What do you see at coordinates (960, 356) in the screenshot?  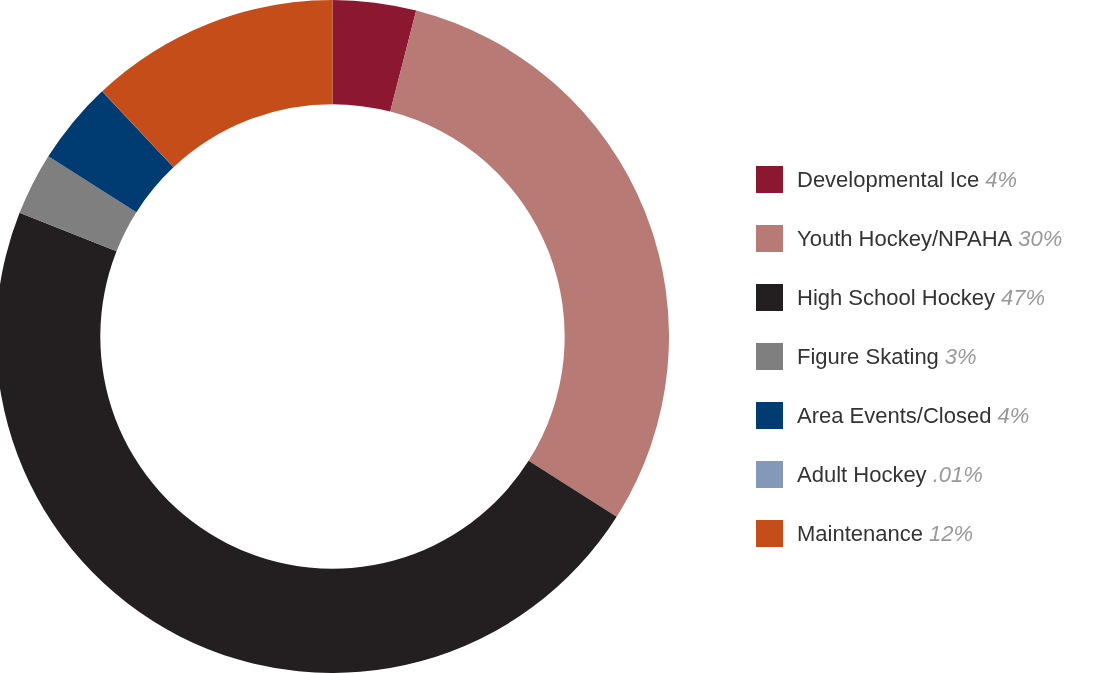 I see `data-label: 3%` at bounding box center [960, 356].